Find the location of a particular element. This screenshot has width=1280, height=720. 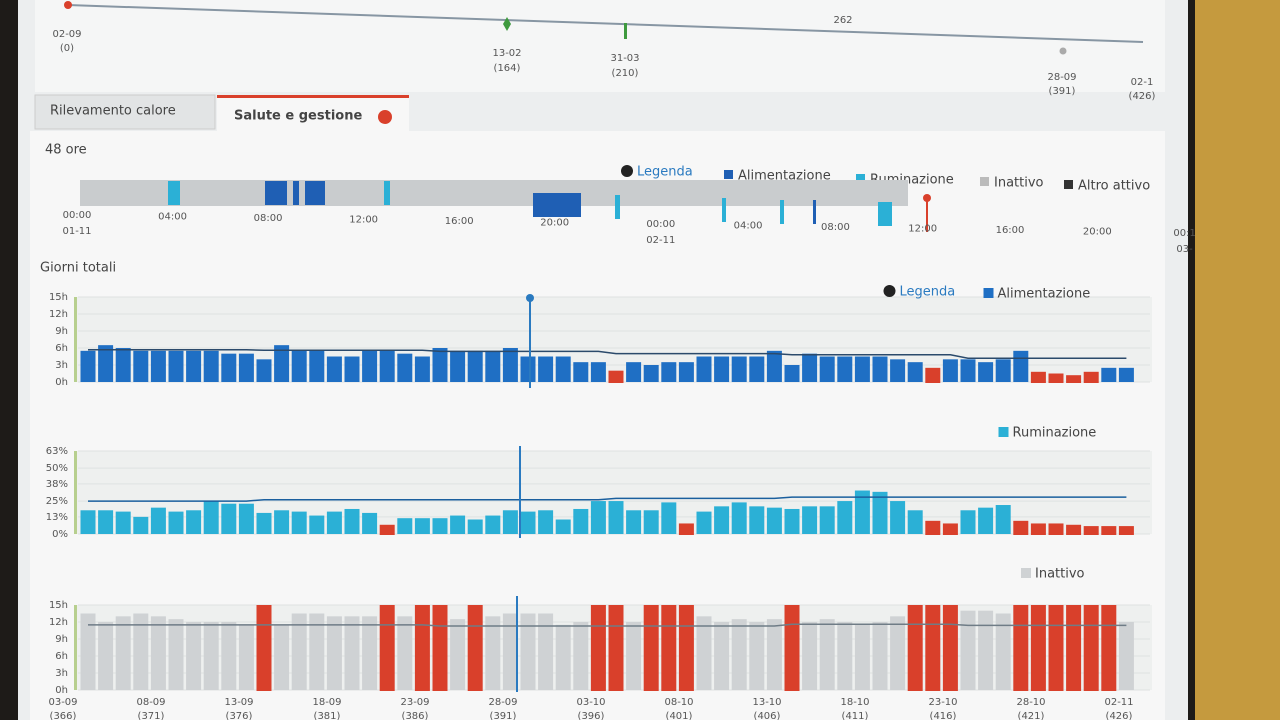

y-tick-label: 0h is located at coordinates (61, 690).